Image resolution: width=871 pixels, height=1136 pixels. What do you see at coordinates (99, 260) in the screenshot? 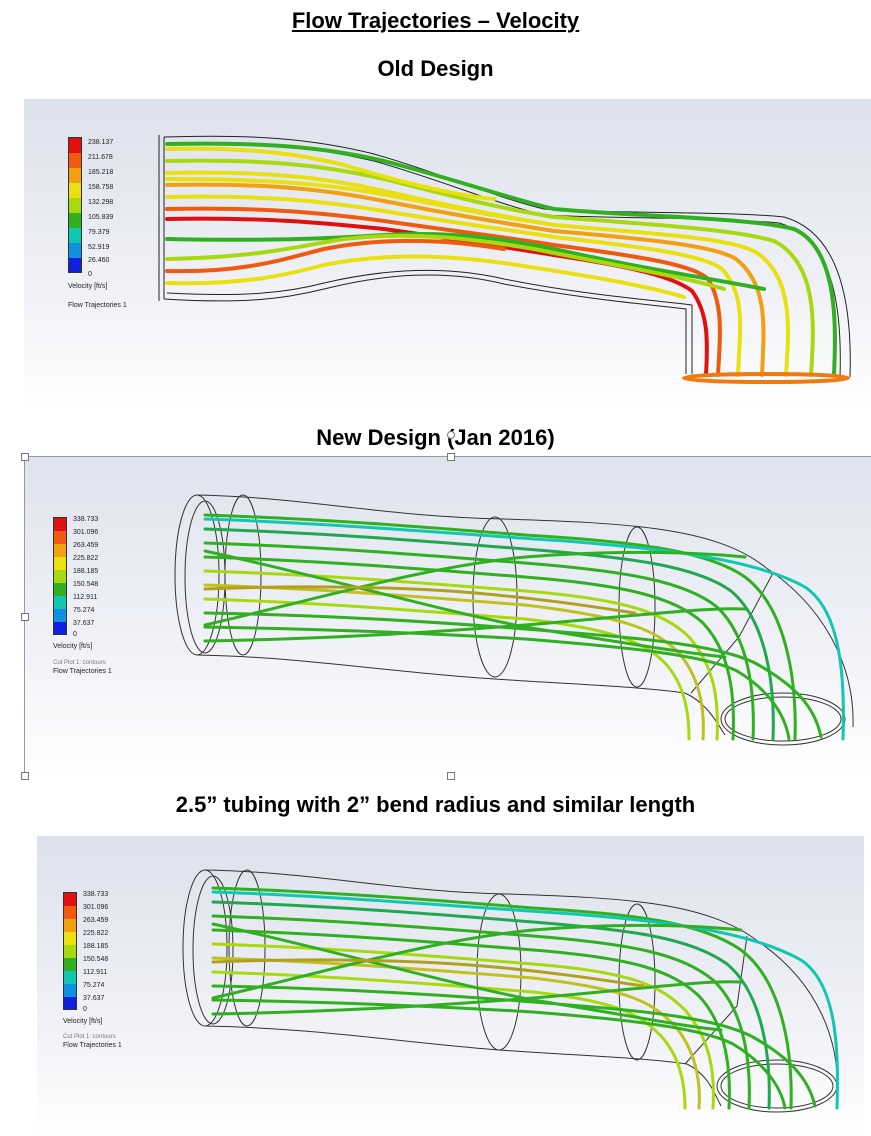
I see `legend-tick: 26.460` at bounding box center [99, 260].